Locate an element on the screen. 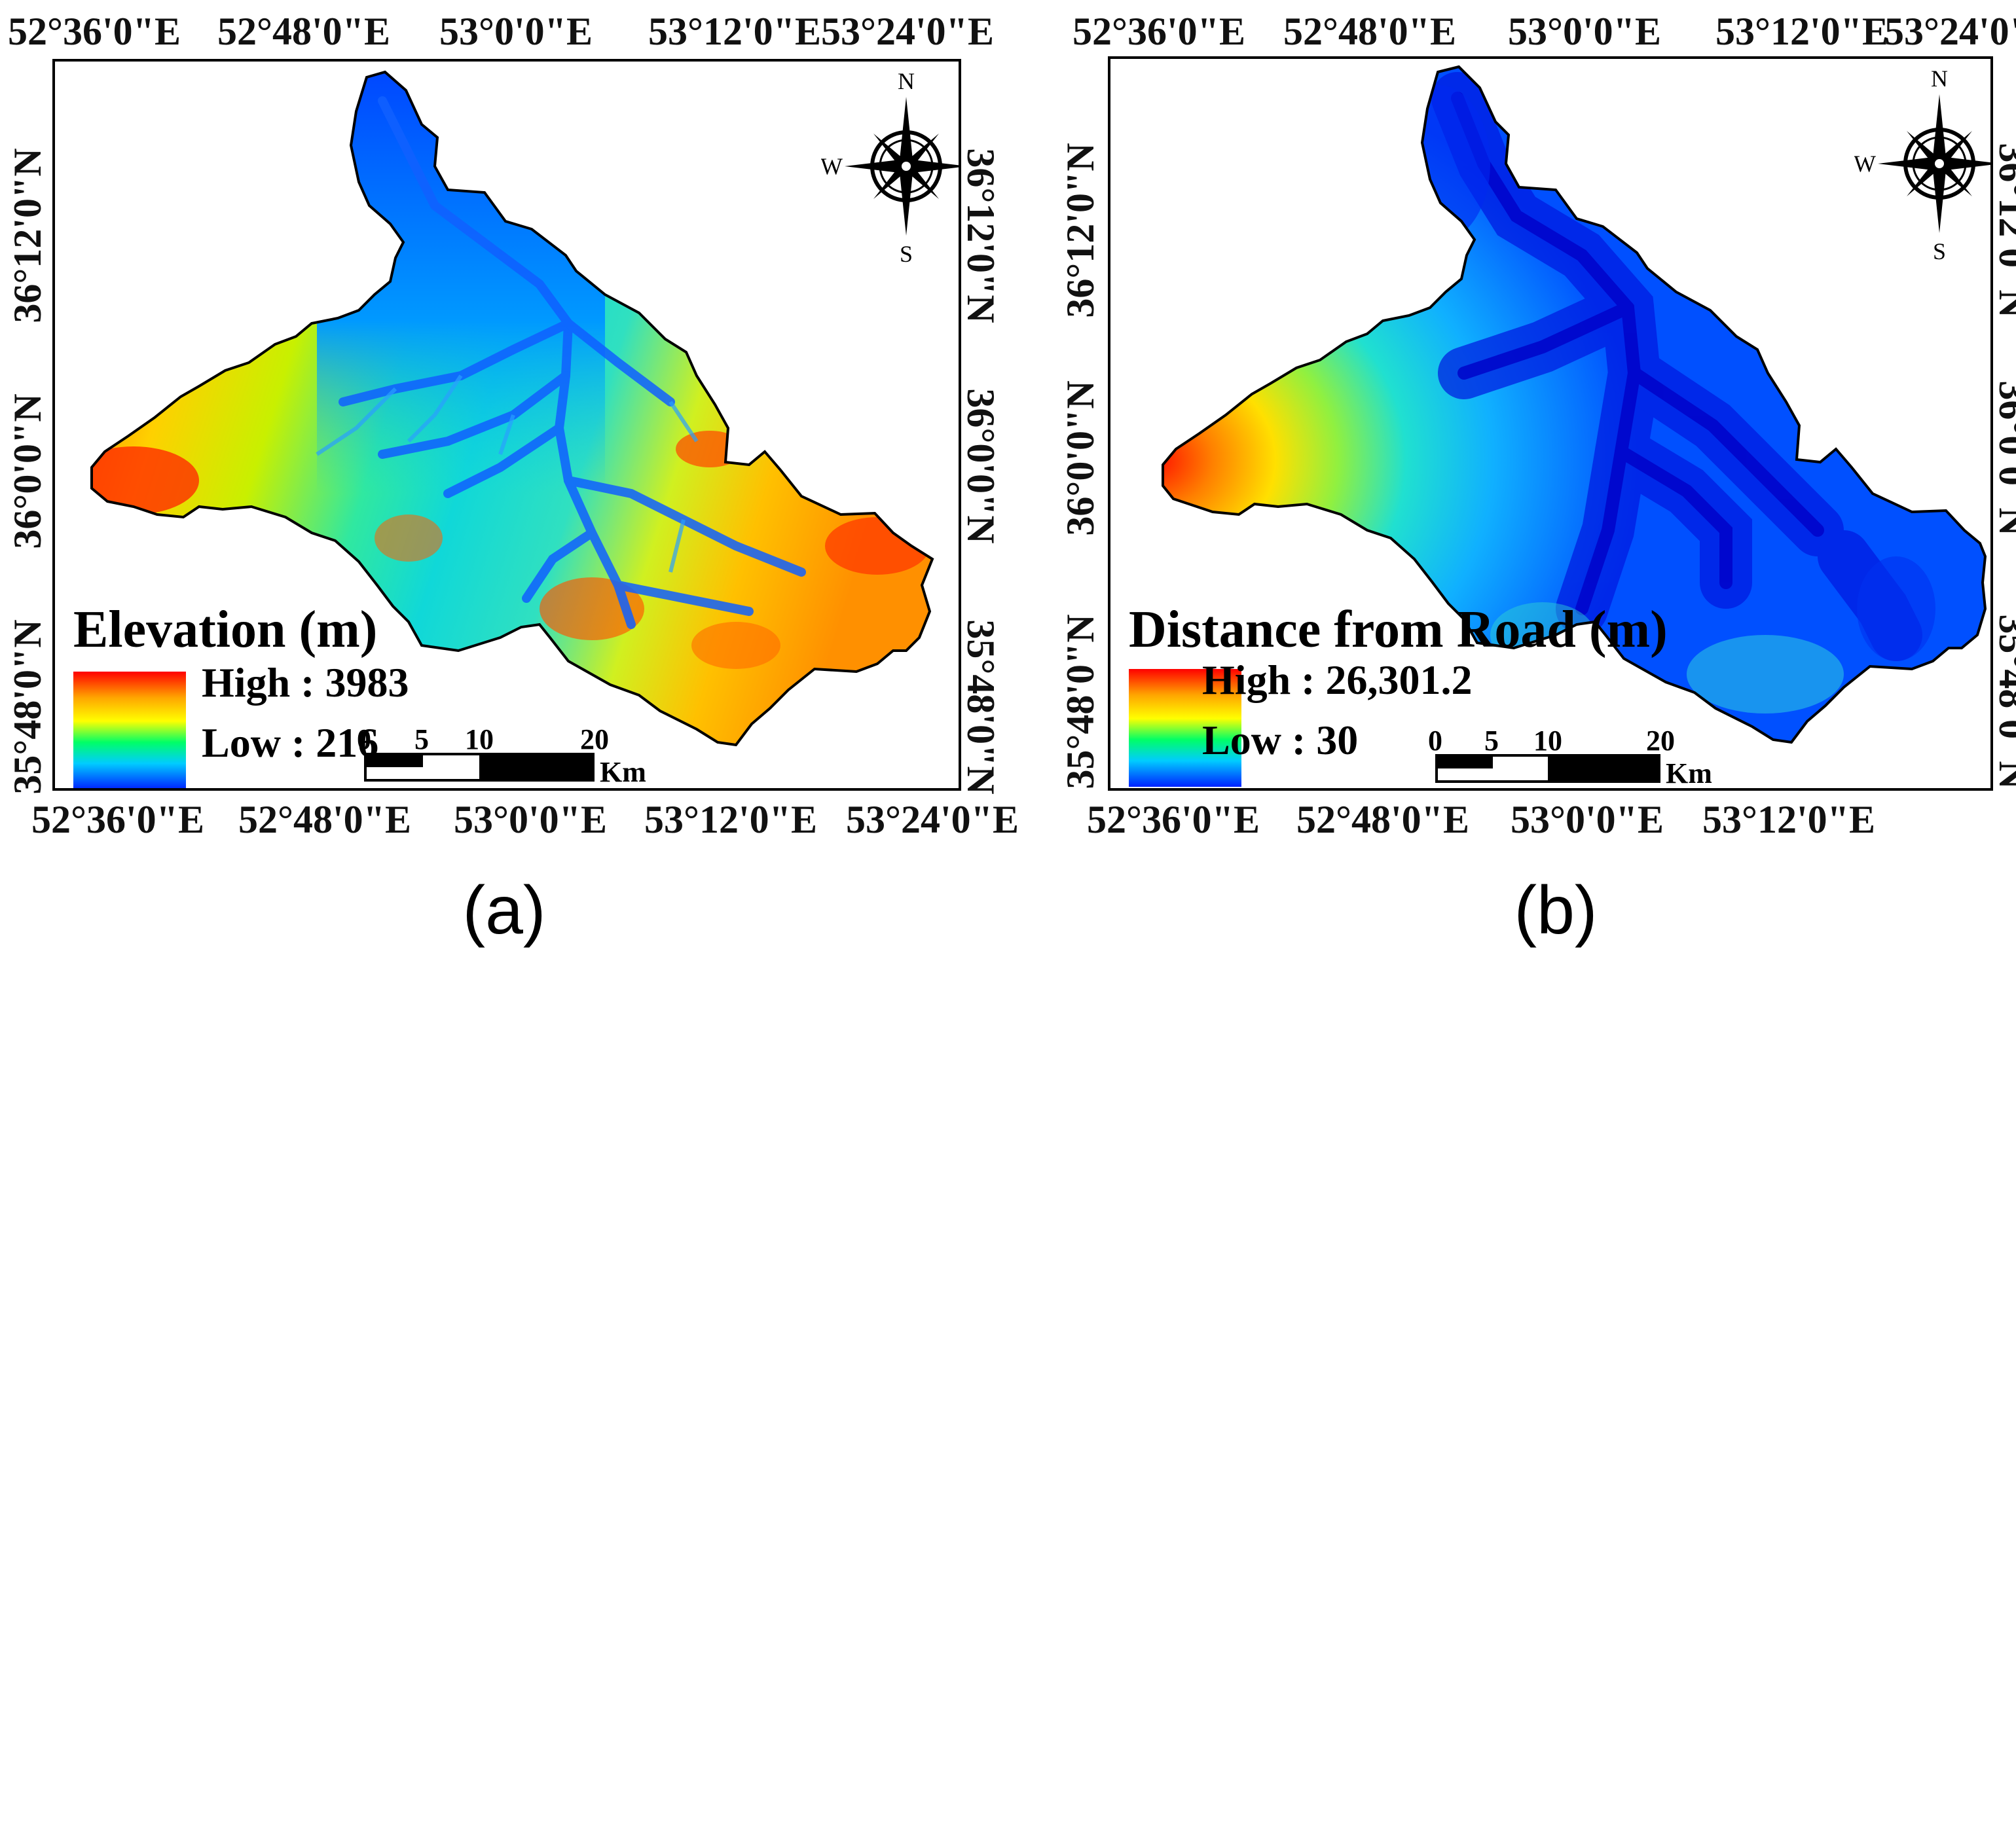 Image resolution: width=2016 pixels, height=1842 pixels. right-lat-label: 35°48'0"N is located at coordinates (2003, 701).